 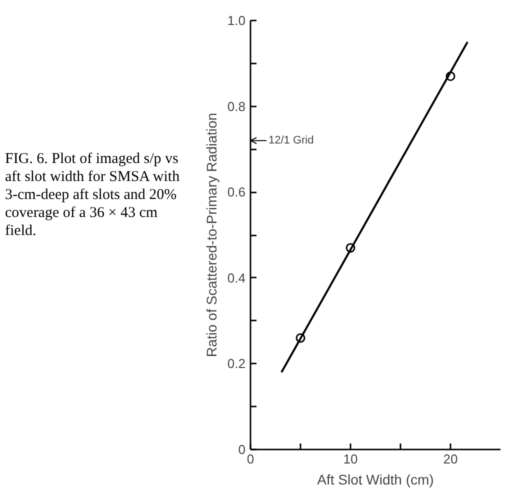 What do you see at coordinates (242, 449) in the screenshot?
I see `y-tick-label: 0` at bounding box center [242, 449].